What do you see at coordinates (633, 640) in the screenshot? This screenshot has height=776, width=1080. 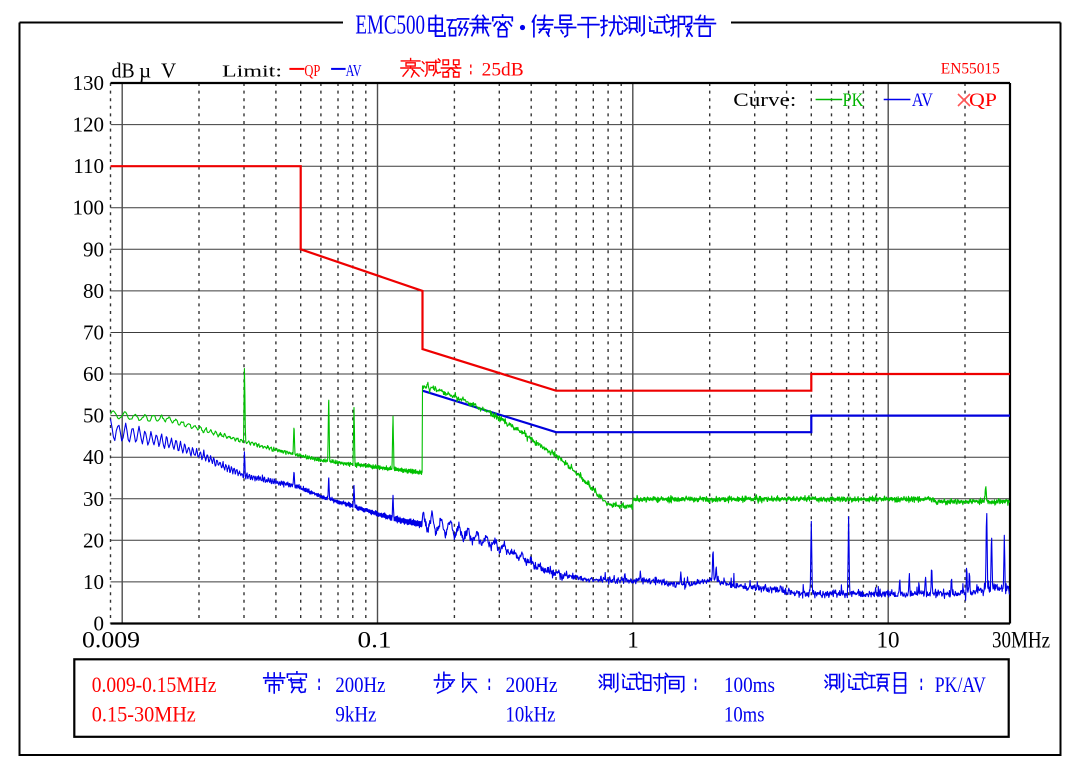 I see `svg-text: 1` at bounding box center [633, 640].